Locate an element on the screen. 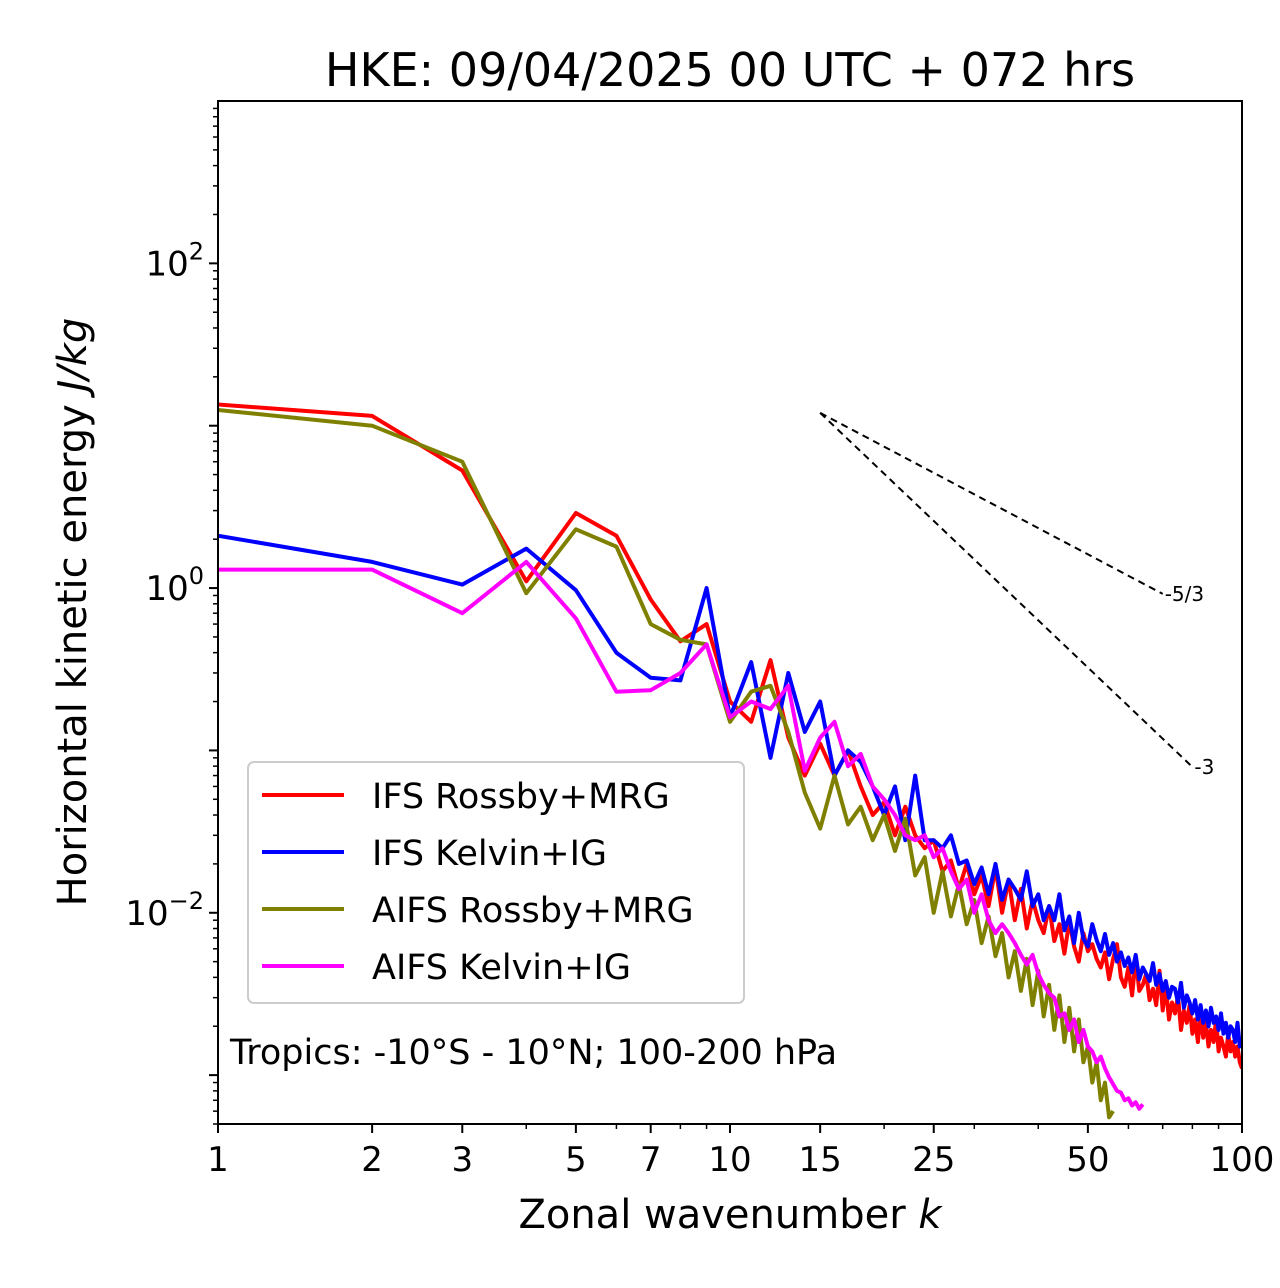  x-tick-label: 2 is located at coordinates (372, 1160).